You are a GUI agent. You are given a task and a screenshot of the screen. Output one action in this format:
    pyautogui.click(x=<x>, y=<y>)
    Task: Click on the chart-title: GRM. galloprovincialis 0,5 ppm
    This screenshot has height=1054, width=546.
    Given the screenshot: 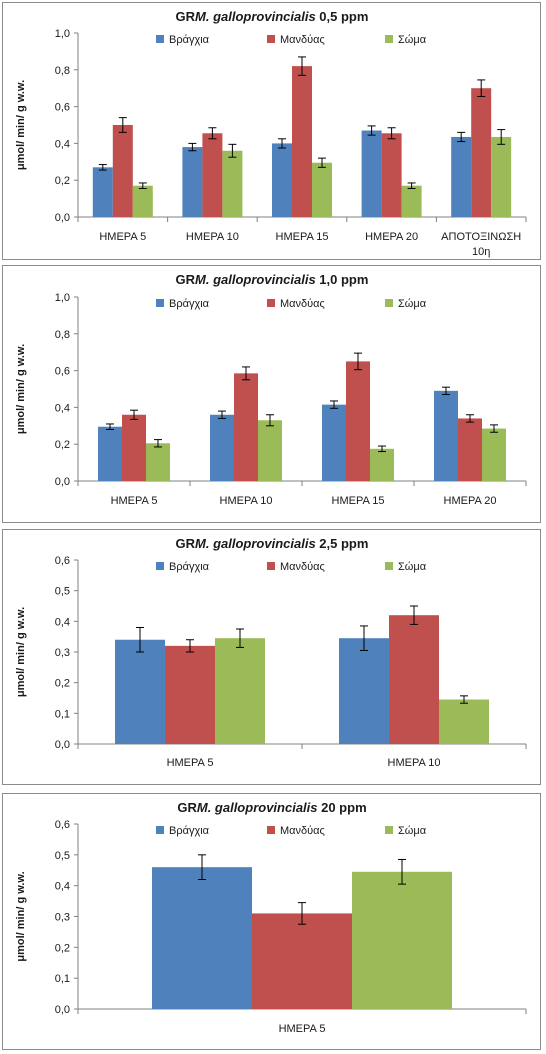 What is the action you would take?
    pyautogui.click(x=272, y=16)
    